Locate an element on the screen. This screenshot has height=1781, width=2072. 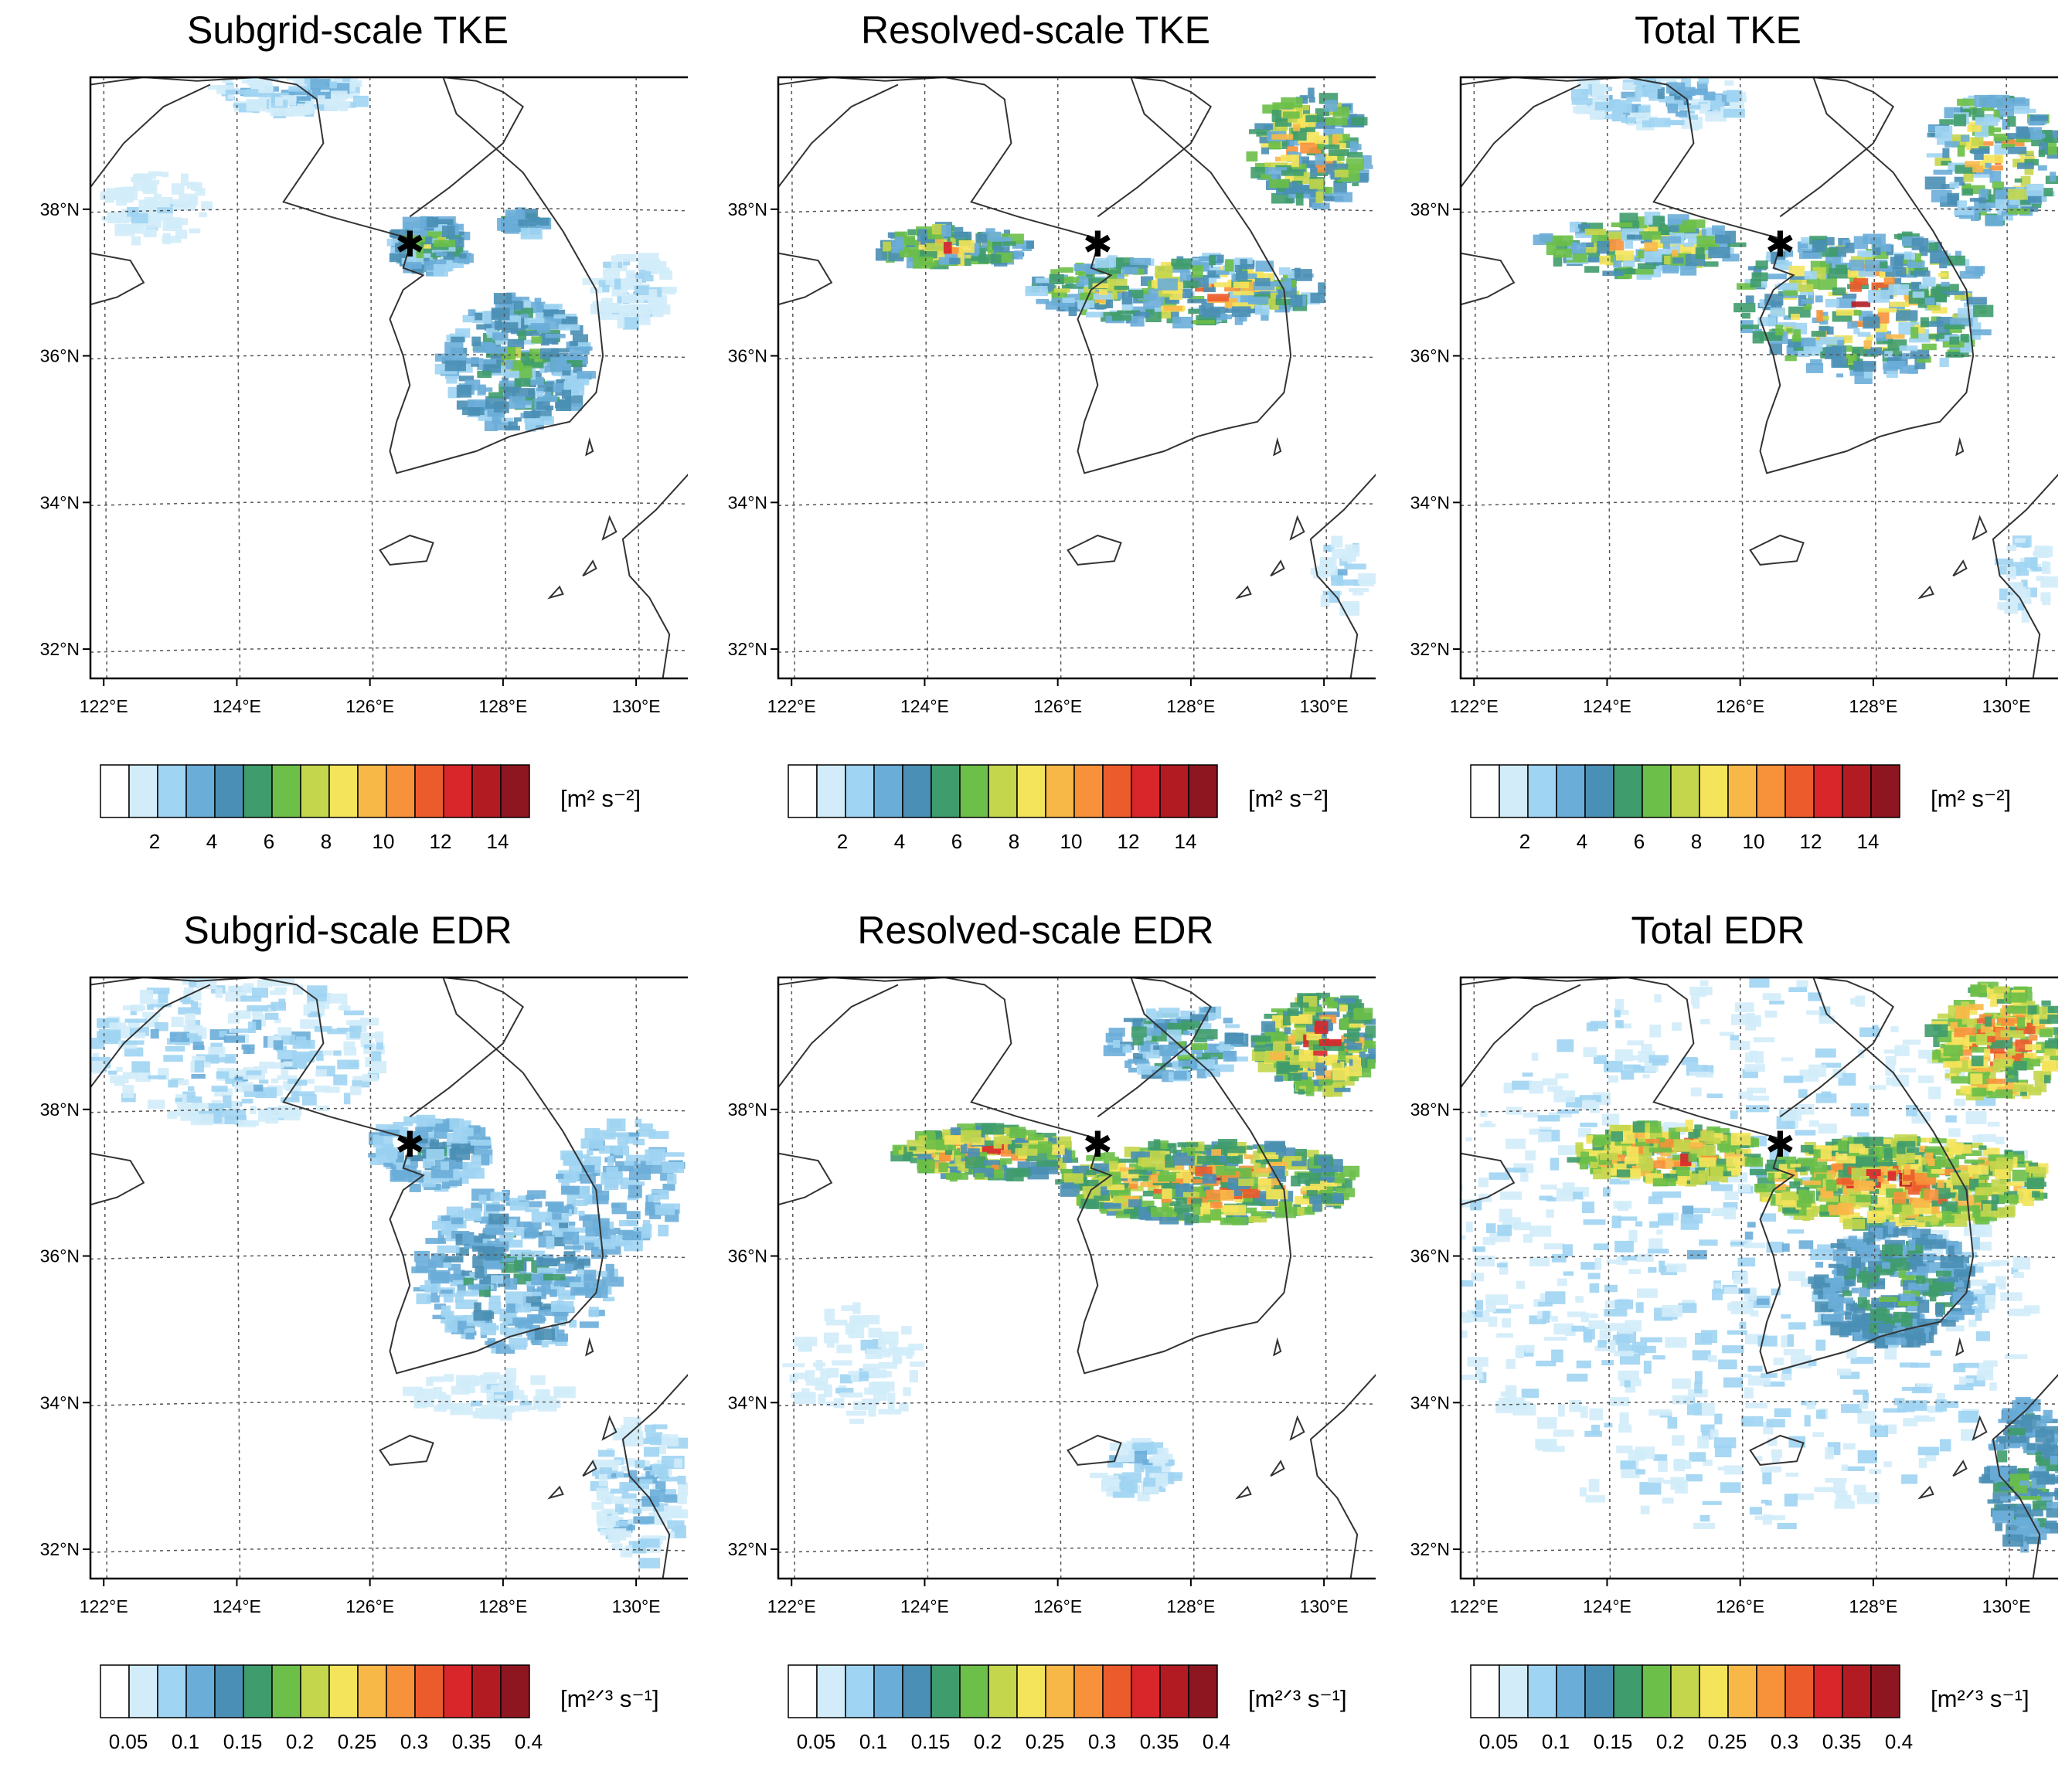
colorbar-label: 14 is located at coordinates (1868, 841).